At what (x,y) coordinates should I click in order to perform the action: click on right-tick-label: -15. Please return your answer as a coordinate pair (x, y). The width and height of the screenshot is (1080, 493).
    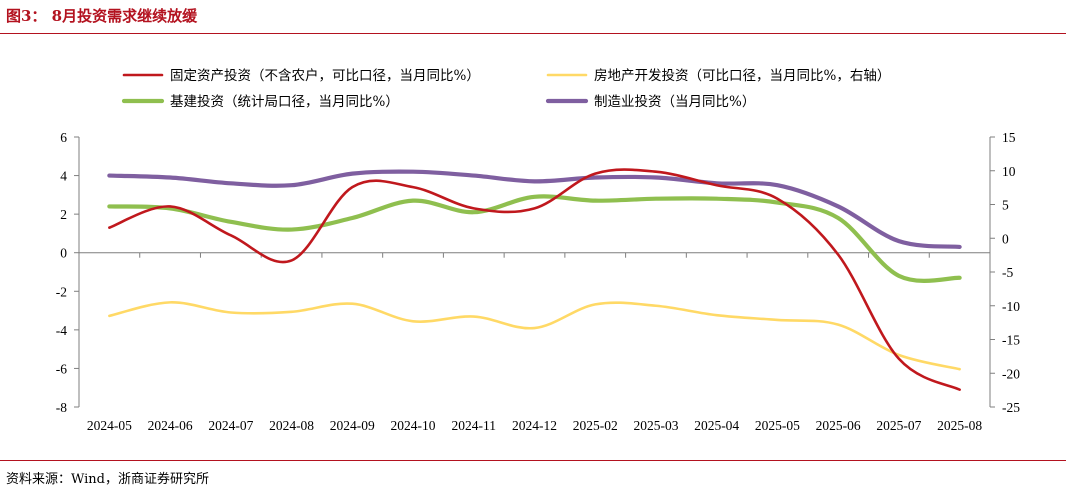
    Looking at the image, I should click on (1011, 340).